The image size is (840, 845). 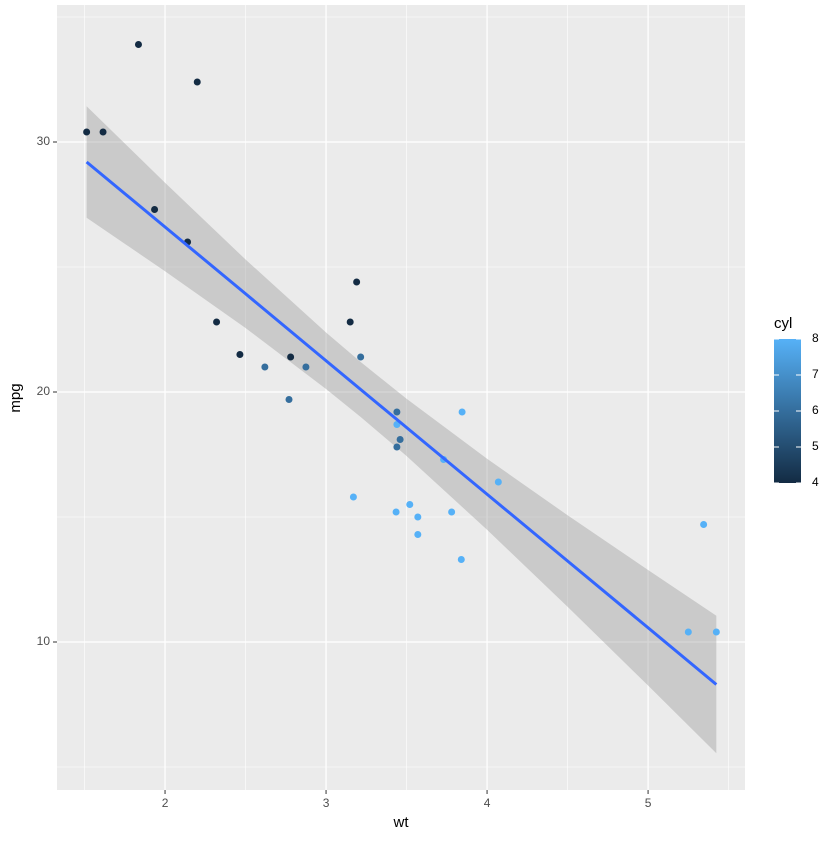 I want to click on y-tick-label: 20, so click(x=44, y=391).